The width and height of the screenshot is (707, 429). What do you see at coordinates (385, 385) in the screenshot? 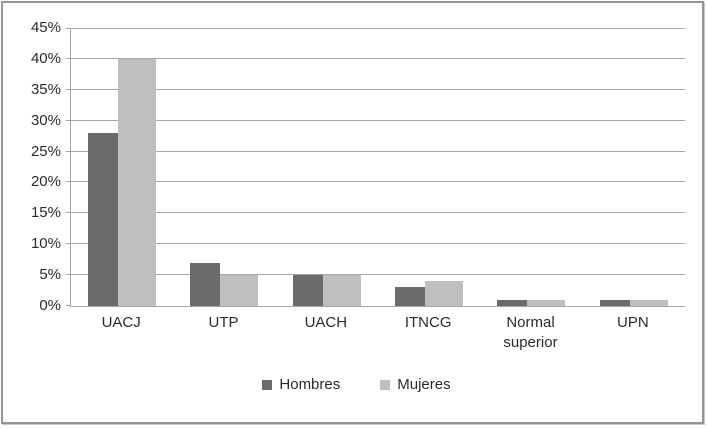
I see `legend-swatch-mujeres` at bounding box center [385, 385].